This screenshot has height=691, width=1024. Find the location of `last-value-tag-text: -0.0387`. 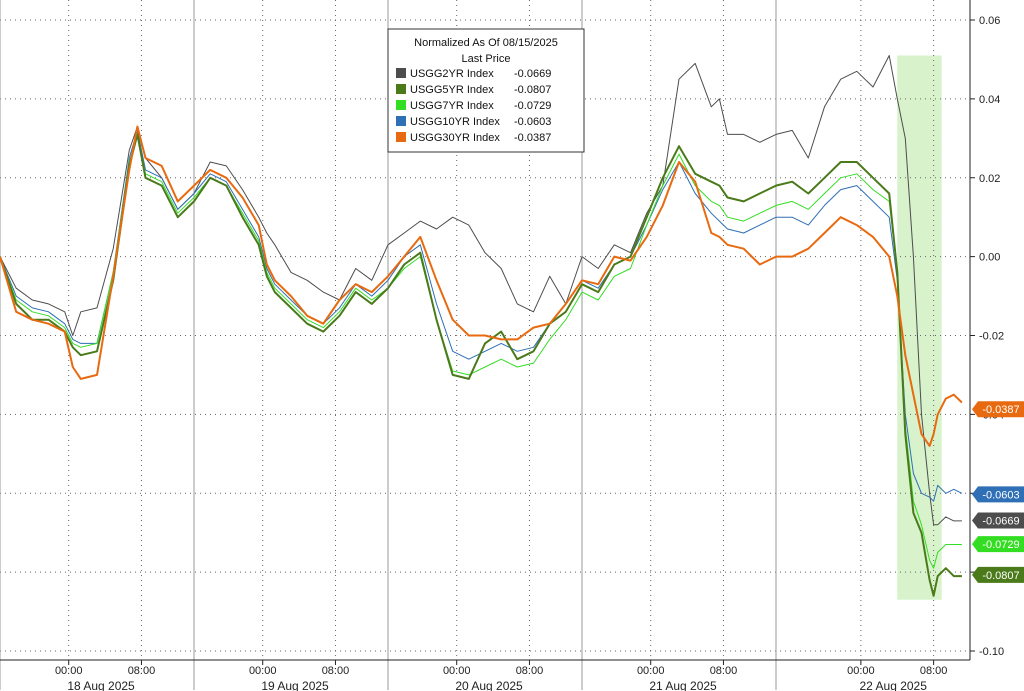

last-value-tag-text: -0.0387 is located at coordinates (1000, 410).